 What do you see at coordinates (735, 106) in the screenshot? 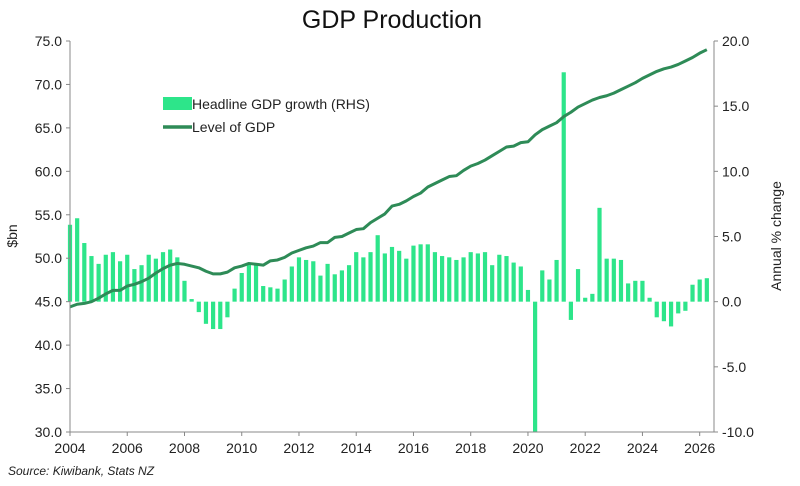
I see `right-tick-label: 15.0` at bounding box center [735, 106].